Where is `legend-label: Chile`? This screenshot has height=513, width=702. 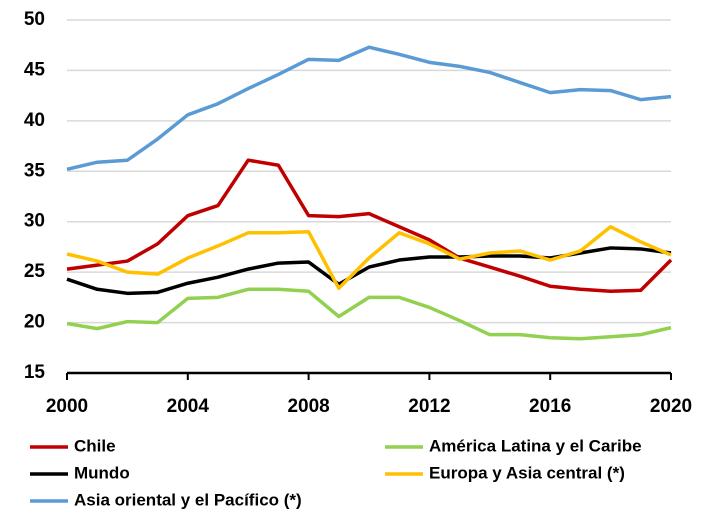 legend-label: Chile is located at coordinates (95, 445).